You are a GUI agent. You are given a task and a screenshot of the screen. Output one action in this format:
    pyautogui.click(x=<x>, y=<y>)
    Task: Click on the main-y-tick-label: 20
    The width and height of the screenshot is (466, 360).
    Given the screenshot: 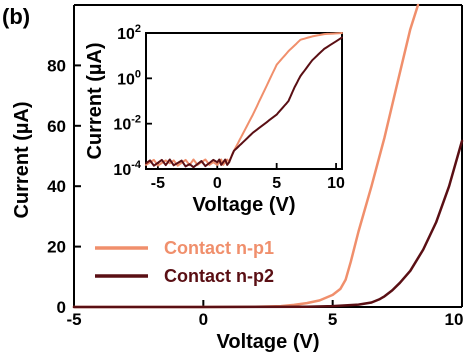 What is the action you would take?
    pyautogui.click(x=56, y=247)
    